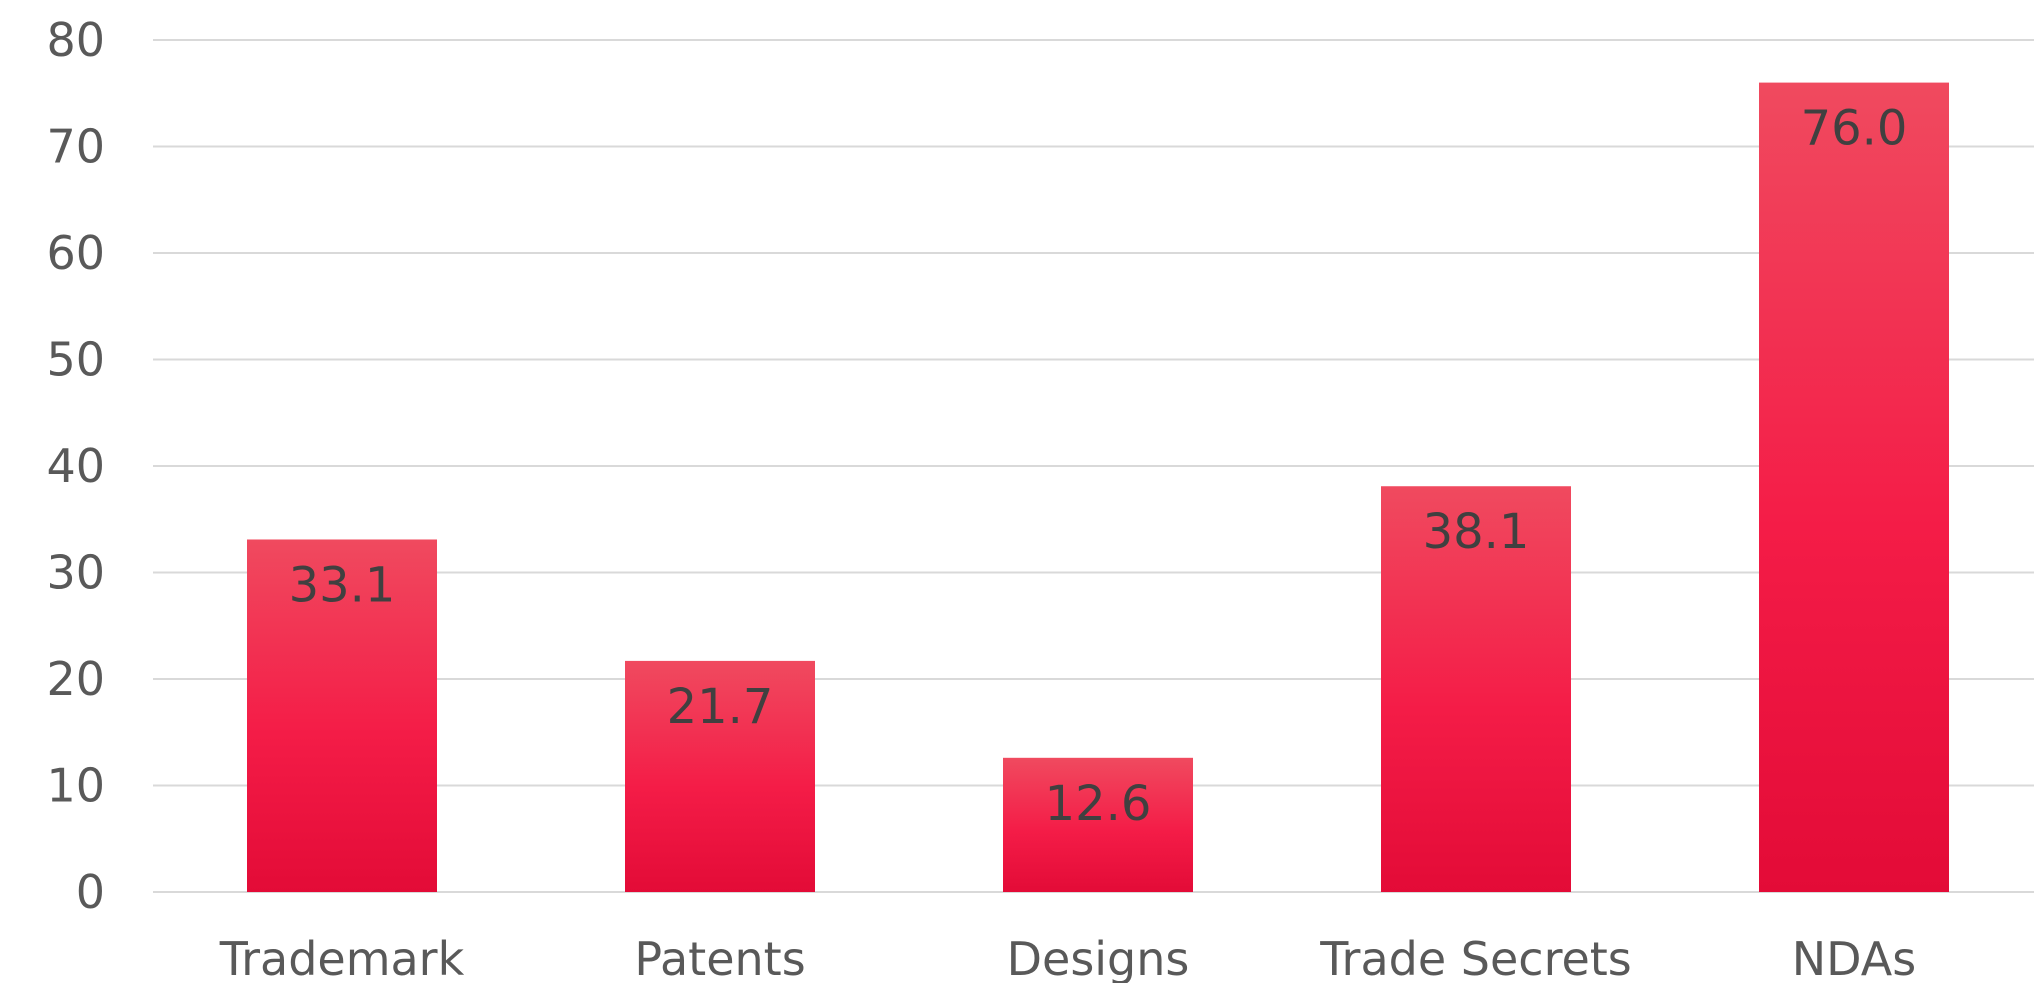 The width and height of the screenshot is (2034, 983). What do you see at coordinates (75, 679) in the screenshot?
I see `y-tick-label: 20` at bounding box center [75, 679].